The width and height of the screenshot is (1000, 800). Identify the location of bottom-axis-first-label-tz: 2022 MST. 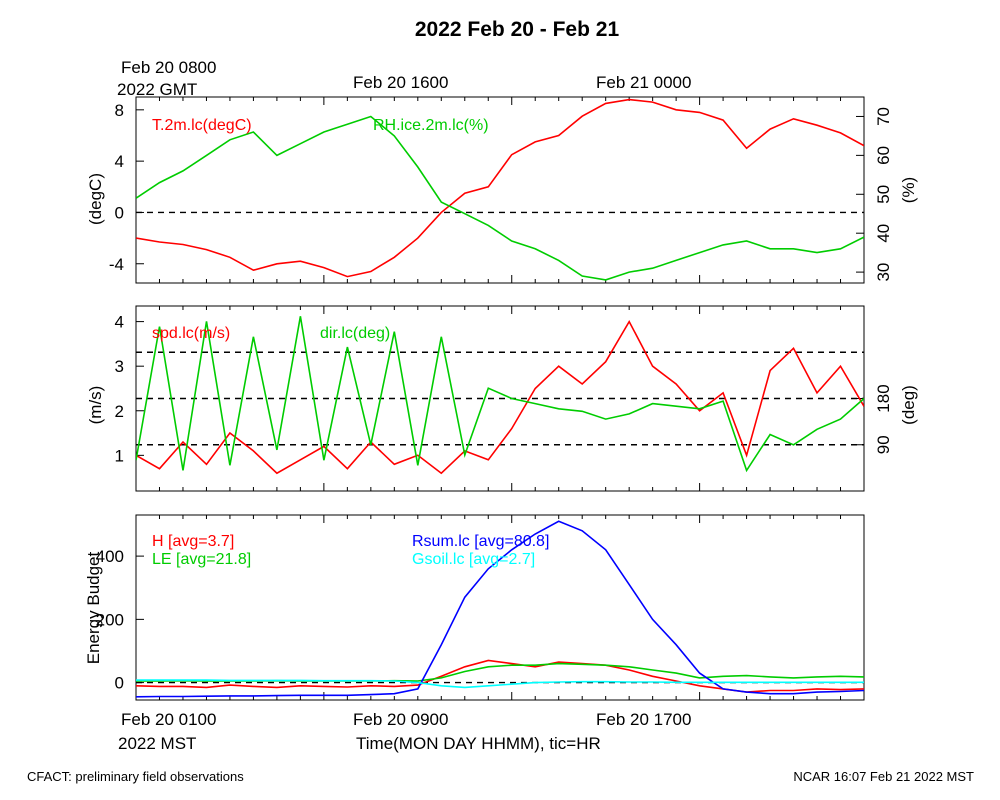
(157, 743).